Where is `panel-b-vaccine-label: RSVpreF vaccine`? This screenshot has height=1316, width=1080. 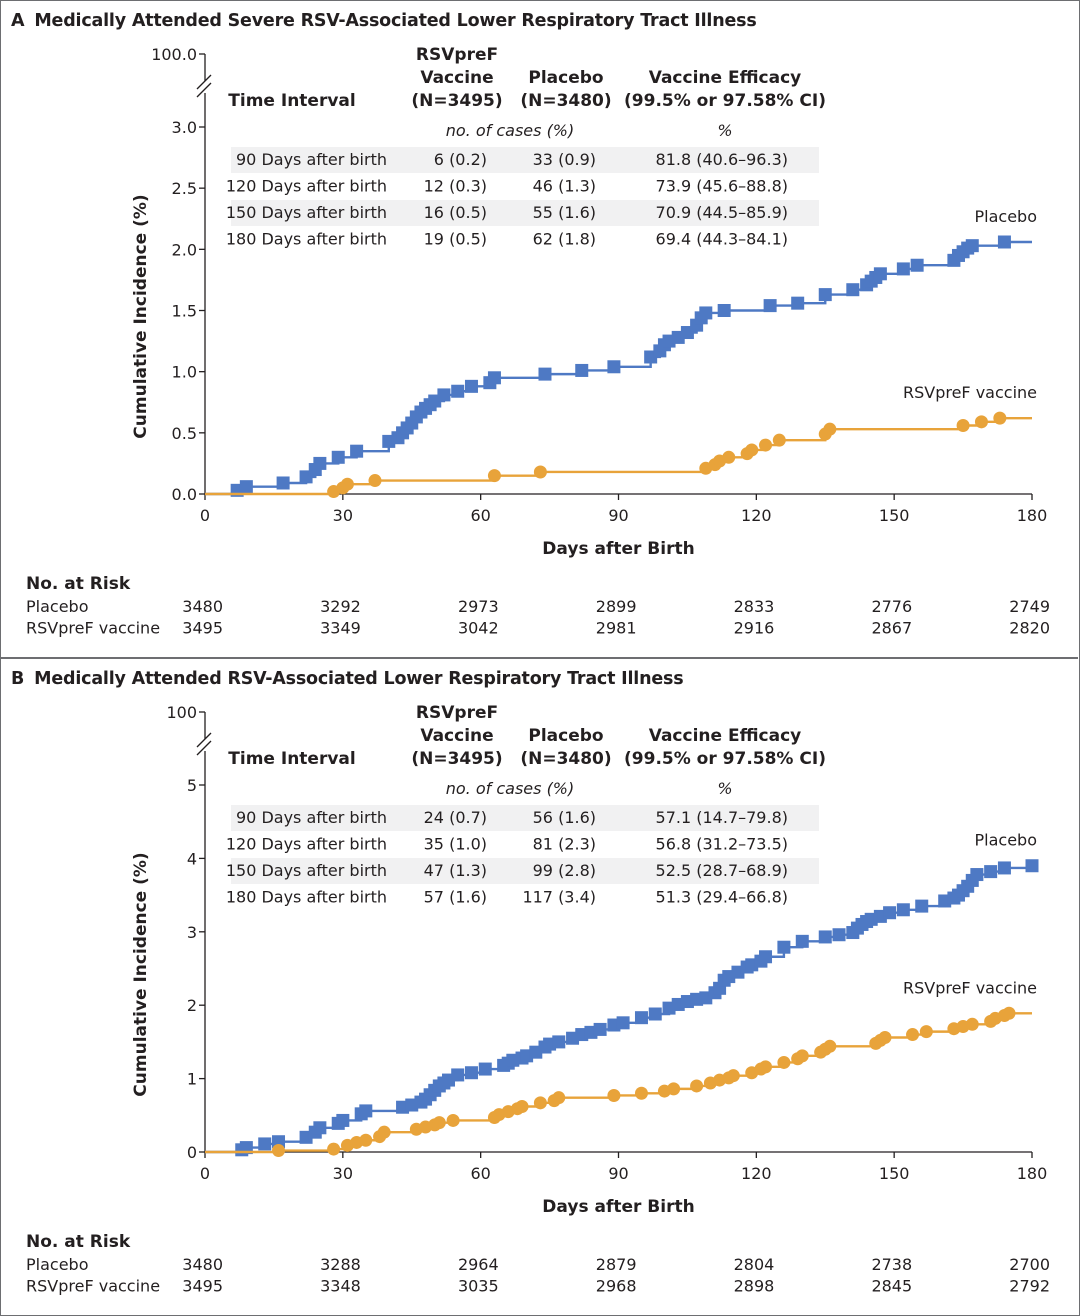 panel-b-vaccine-label: RSVpreF vaccine is located at coordinates (970, 987).